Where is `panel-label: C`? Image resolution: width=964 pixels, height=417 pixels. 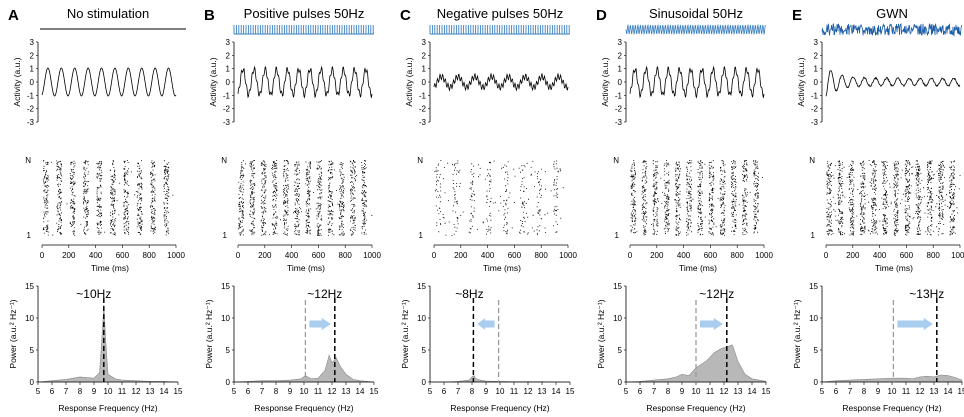 panel-label: C is located at coordinates (405, 15).